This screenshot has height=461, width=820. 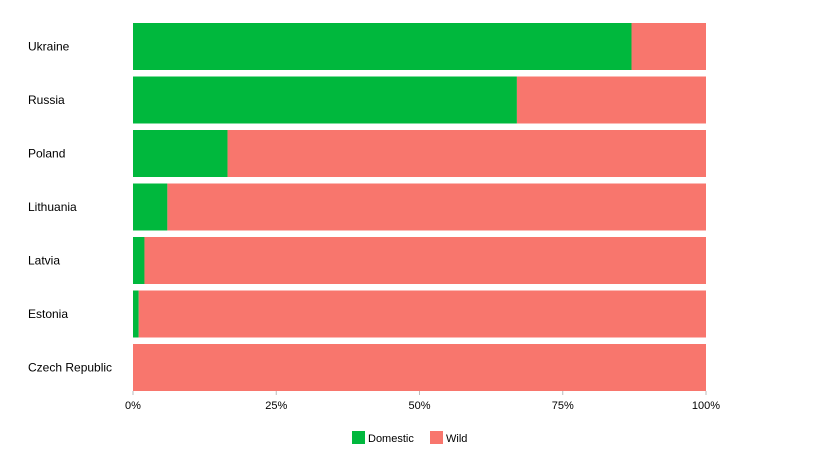 What do you see at coordinates (419, 406) in the screenshot?
I see `x-tick-label: 50%` at bounding box center [419, 406].